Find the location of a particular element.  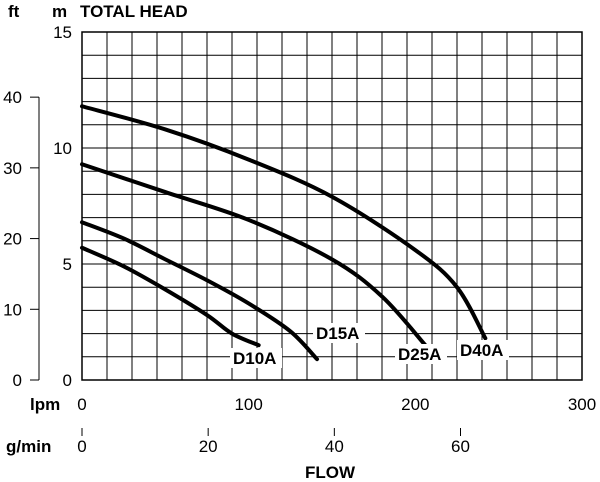

y-tick-ft: 30 is located at coordinates (12, 168).